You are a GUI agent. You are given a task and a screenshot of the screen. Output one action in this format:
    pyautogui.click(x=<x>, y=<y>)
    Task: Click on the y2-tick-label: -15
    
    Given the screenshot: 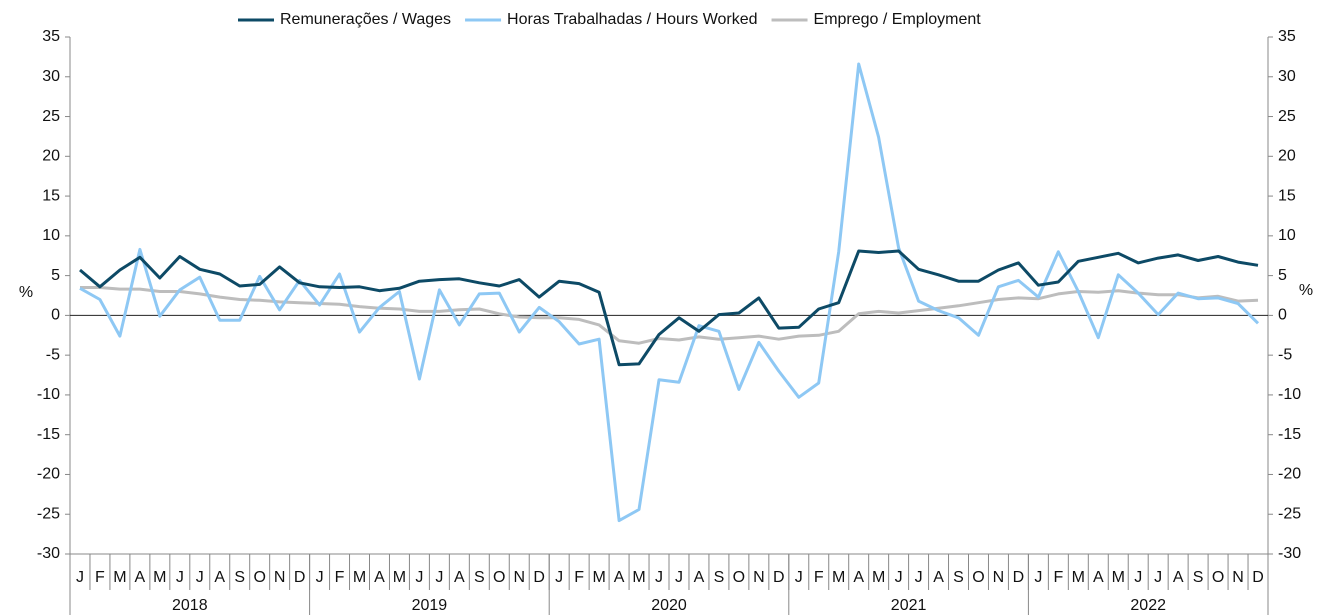 What is the action you would take?
    pyautogui.click(x=1289, y=434)
    